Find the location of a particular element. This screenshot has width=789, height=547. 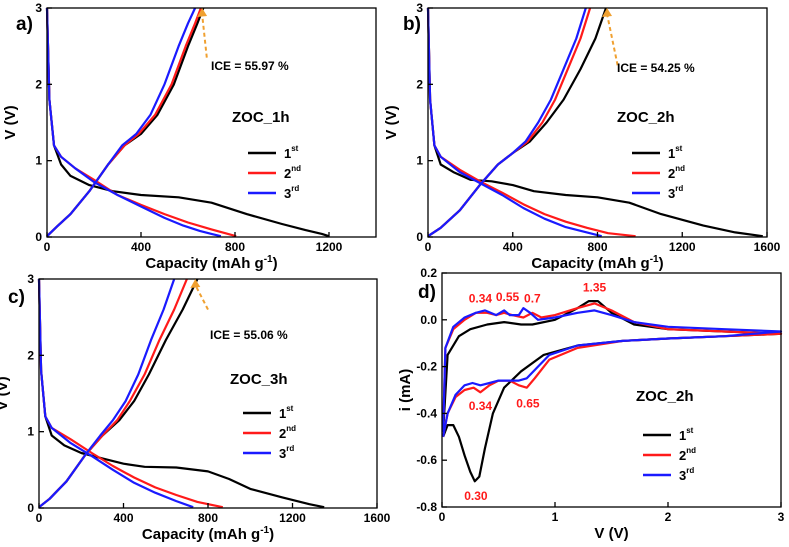

peak-label: 0.30 is located at coordinates (476, 496).